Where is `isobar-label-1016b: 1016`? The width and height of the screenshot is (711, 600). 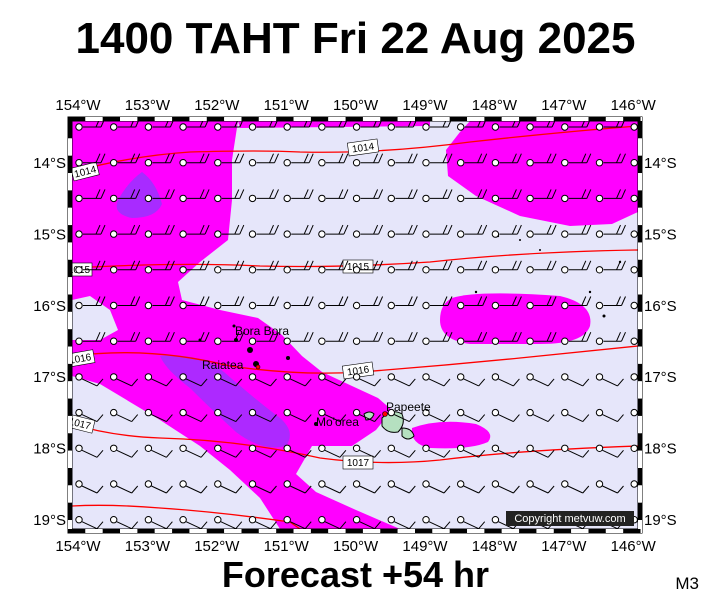
isobar-label-1016b: 1016 is located at coordinates (82, 358).